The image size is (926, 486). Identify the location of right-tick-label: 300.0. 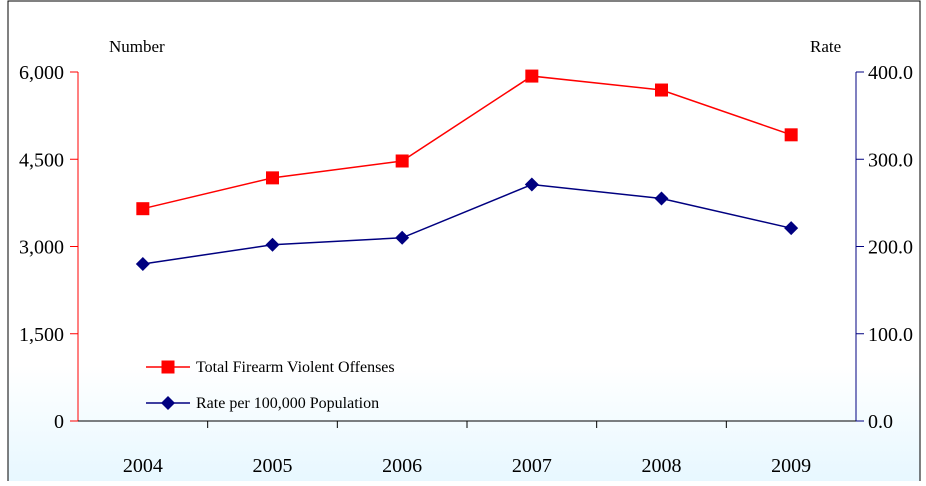
(890, 160).